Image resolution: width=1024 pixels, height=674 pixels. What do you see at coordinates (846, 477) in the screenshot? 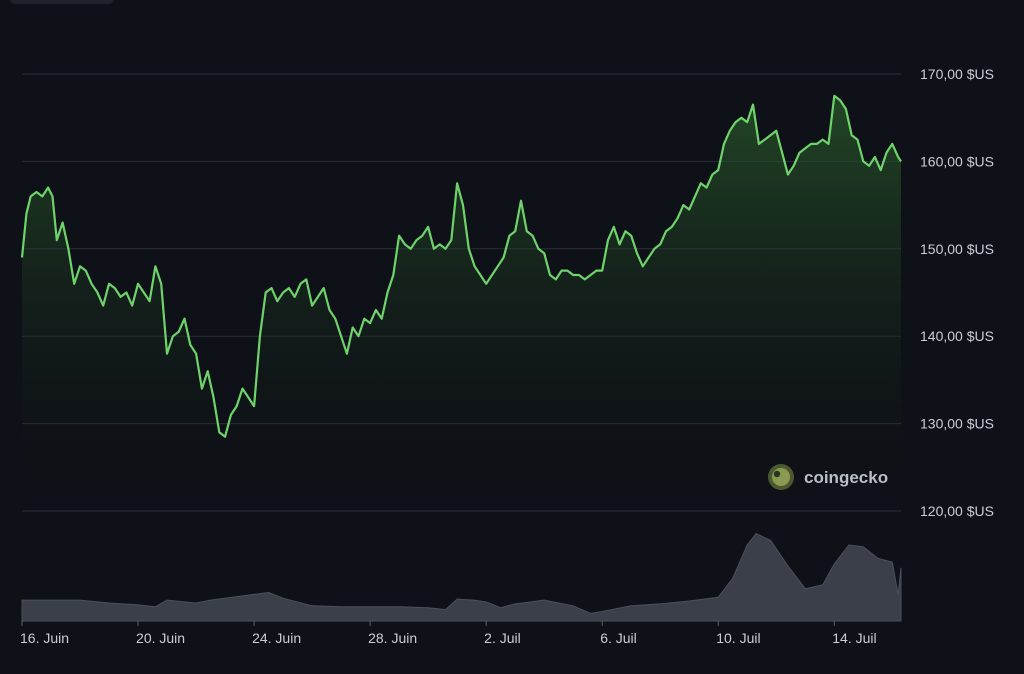
I see `watermark-text: coingecko` at bounding box center [846, 477].